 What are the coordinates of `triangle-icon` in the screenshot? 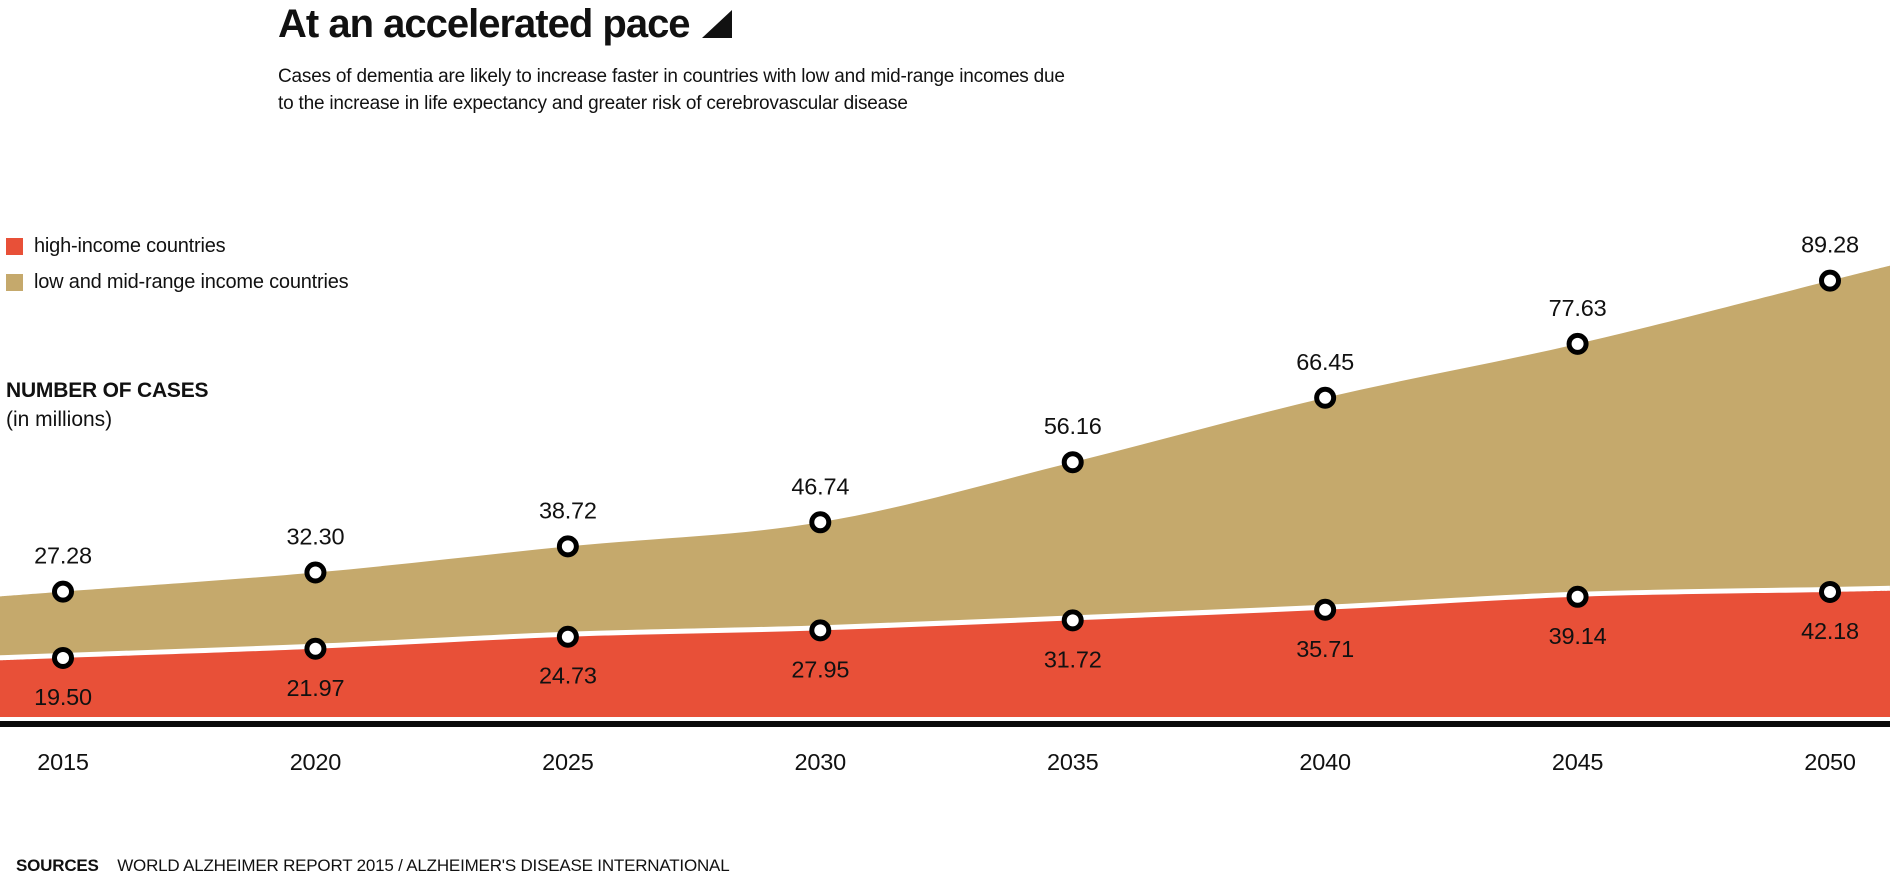 It's located at (716, 24).